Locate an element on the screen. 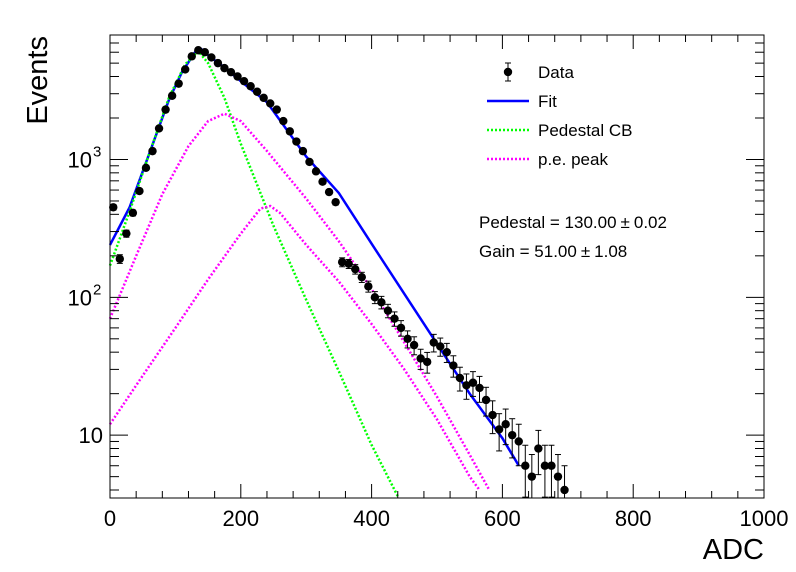 This screenshot has height=572, width=796. x-axis-label: ADC is located at coordinates (733, 550).